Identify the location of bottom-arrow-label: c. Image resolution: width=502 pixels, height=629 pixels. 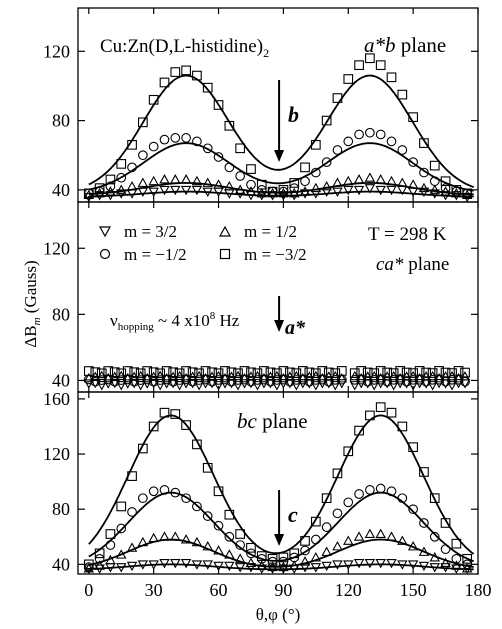
(293, 514).